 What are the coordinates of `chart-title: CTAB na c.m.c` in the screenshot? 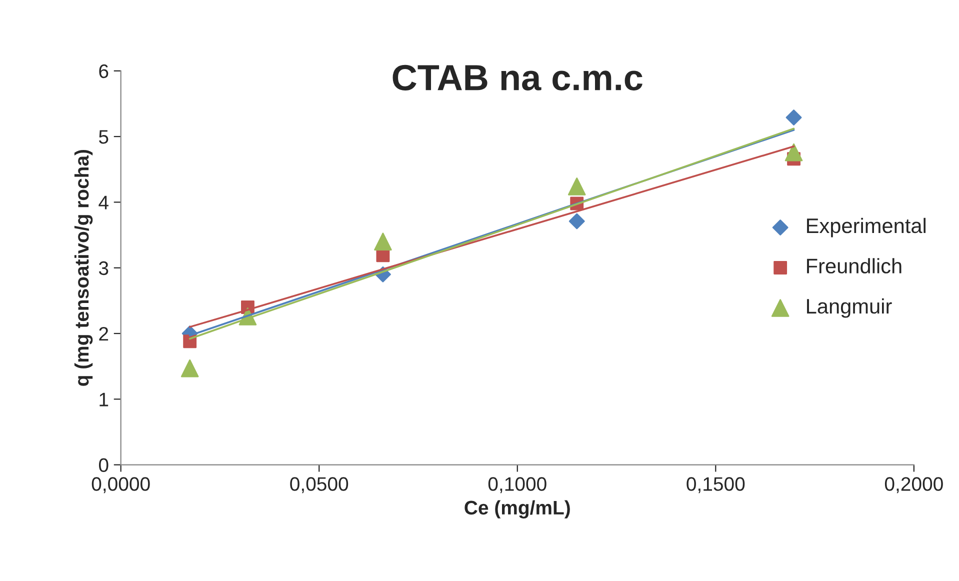 It's located at (517, 77).